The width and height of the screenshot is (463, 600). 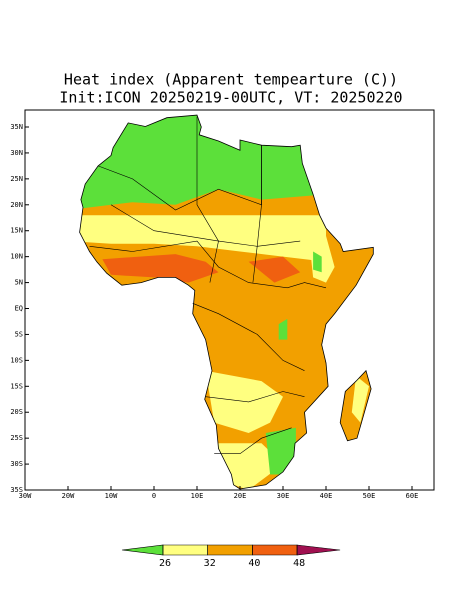 I want to click on lat-tick-label: 25S, so click(x=16, y=438).